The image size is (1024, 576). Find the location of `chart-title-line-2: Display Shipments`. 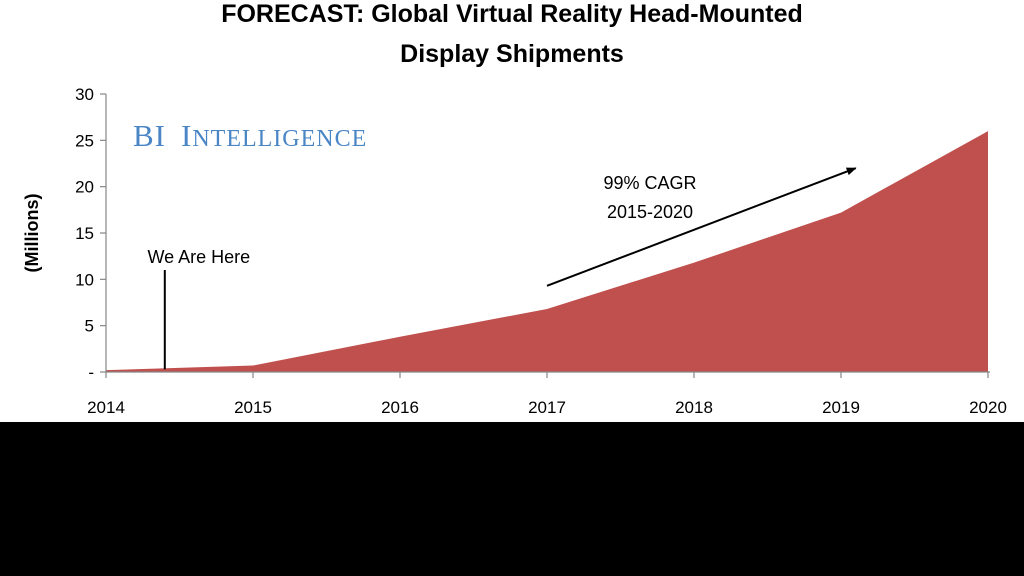

chart-title-line-2: Display Shipments is located at coordinates (512, 54).